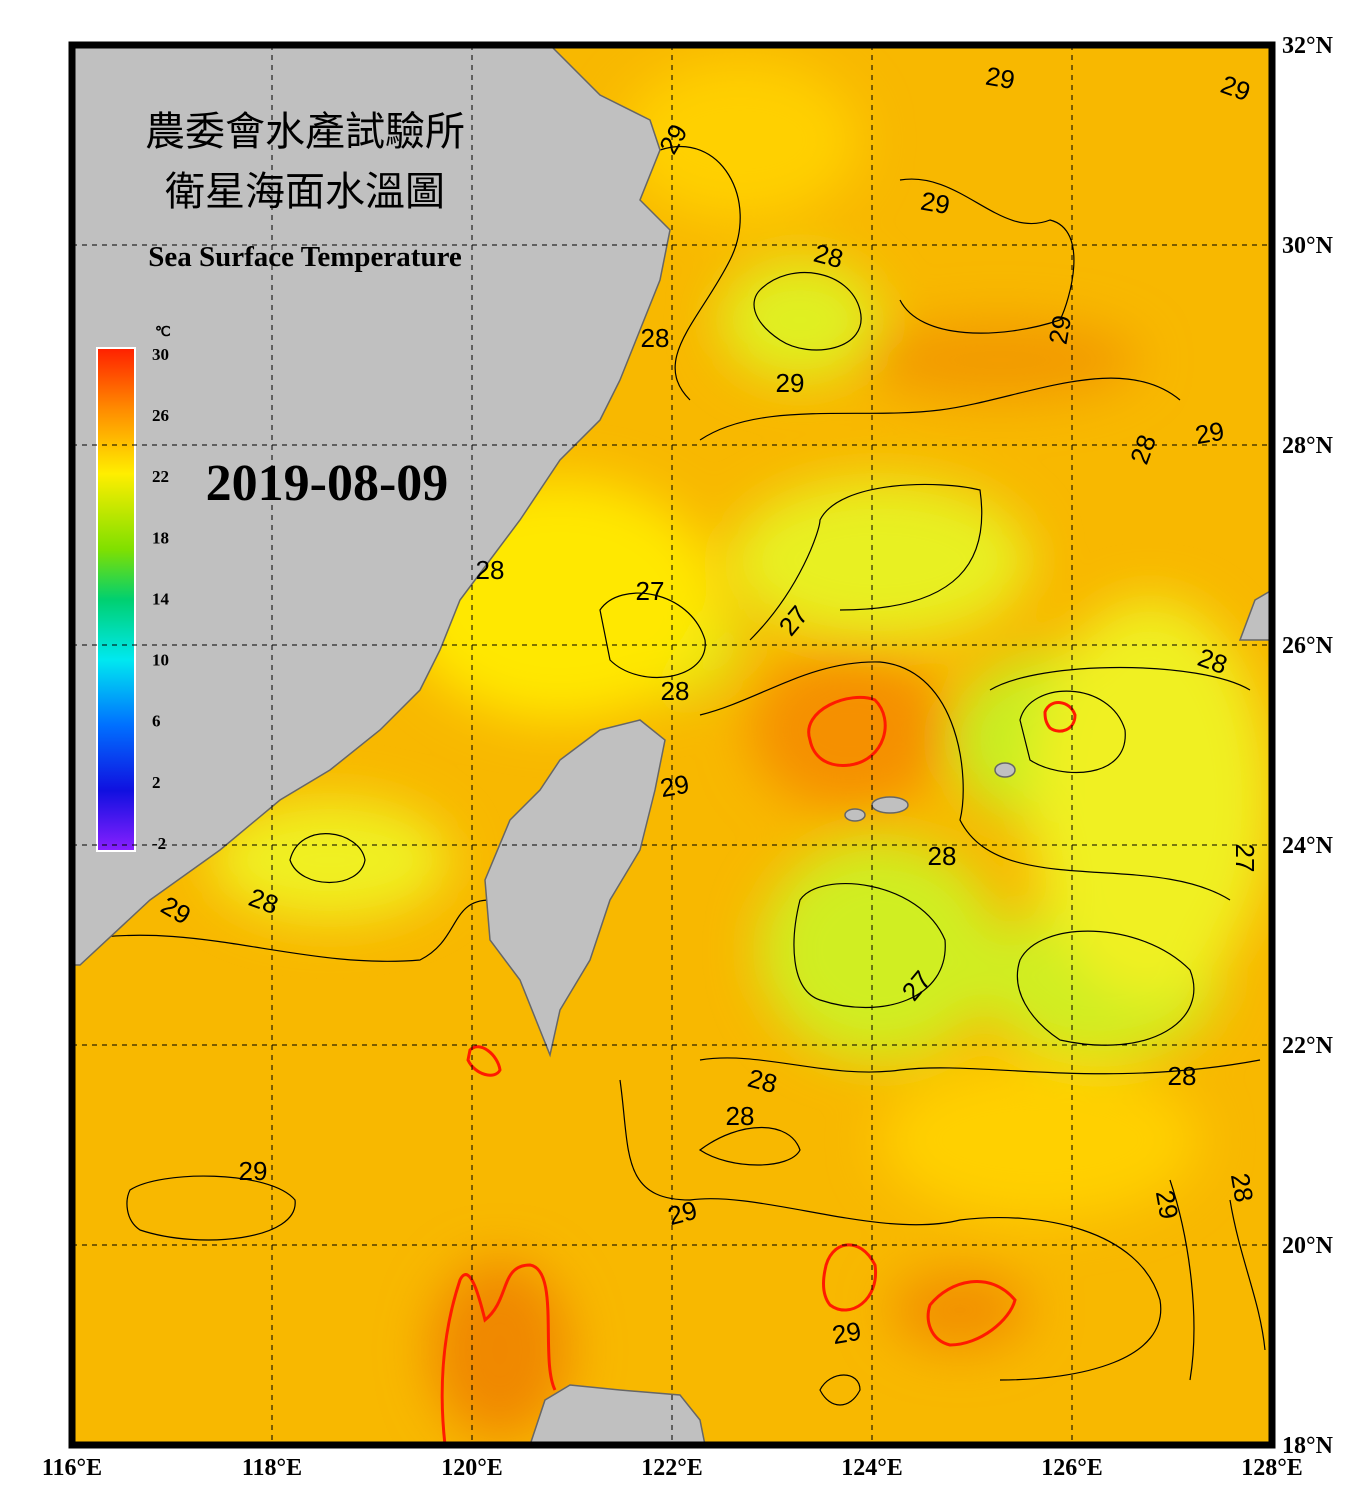 The image size is (1350, 1500). Describe the element at coordinates (872, 1468) in the screenshot. I see `lon-label: 124°E` at that location.